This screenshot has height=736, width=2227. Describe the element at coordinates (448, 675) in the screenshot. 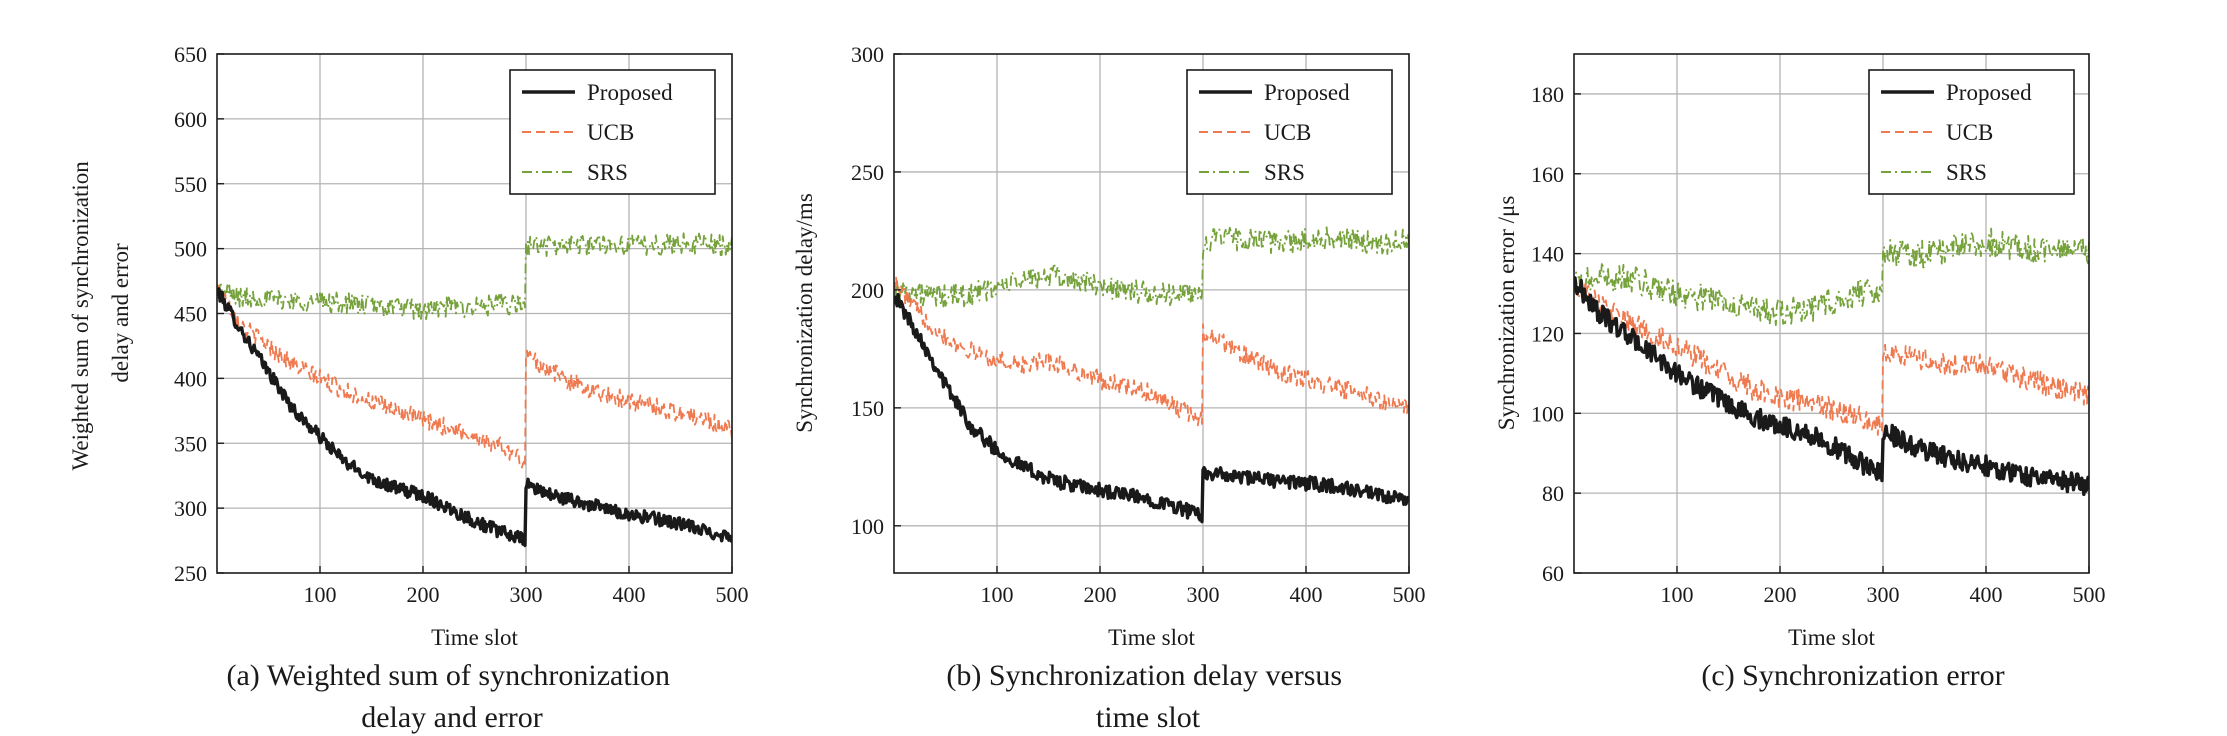

I see `caption-line: (a) Weighted sum of synchronization` at that location.